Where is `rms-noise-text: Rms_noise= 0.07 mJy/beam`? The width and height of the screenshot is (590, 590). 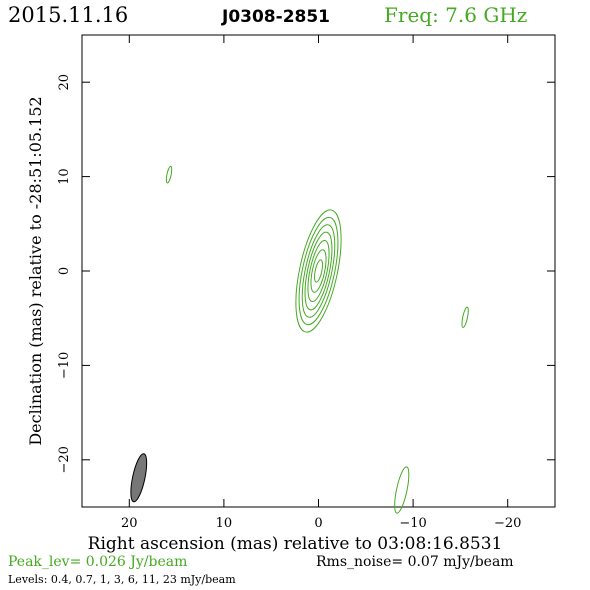
rms-noise-text: Rms_noise= 0.07 mJy/beam is located at coordinates (415, 562).